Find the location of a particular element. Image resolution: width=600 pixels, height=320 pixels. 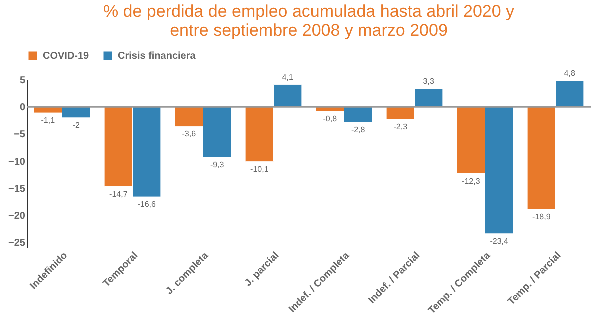

y-tick-label: 0 is located at coordinates (23, 108).